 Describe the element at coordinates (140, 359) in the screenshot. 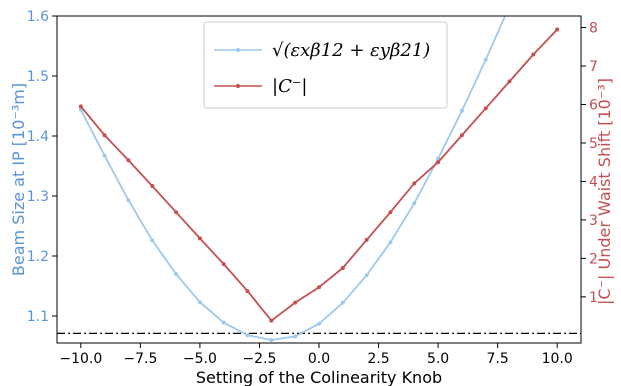

I see `x-tick-label: −7.5` at that location.